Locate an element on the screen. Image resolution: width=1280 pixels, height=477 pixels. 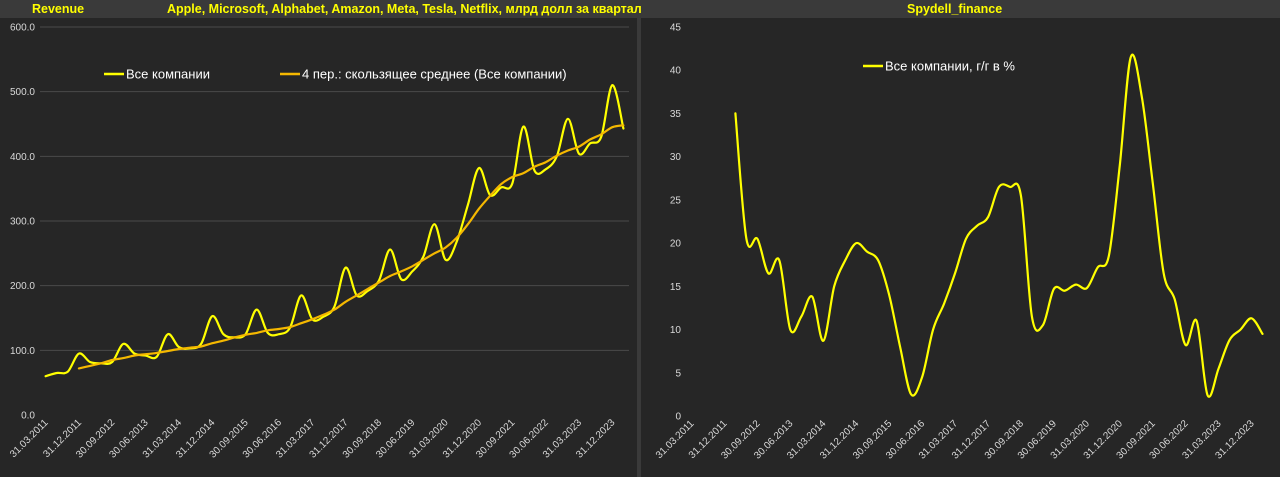
y-tick-label: 300.0 is located at coordinates (22, 222).